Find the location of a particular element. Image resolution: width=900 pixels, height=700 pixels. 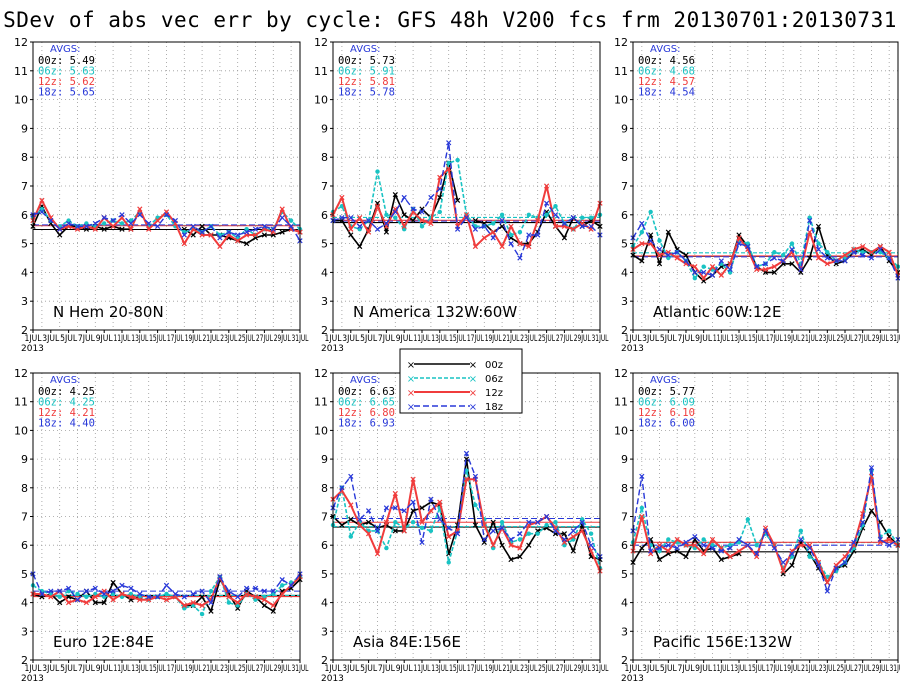

avg-label-00z: 00z: 4.25 is located at coordinates (66, 392).